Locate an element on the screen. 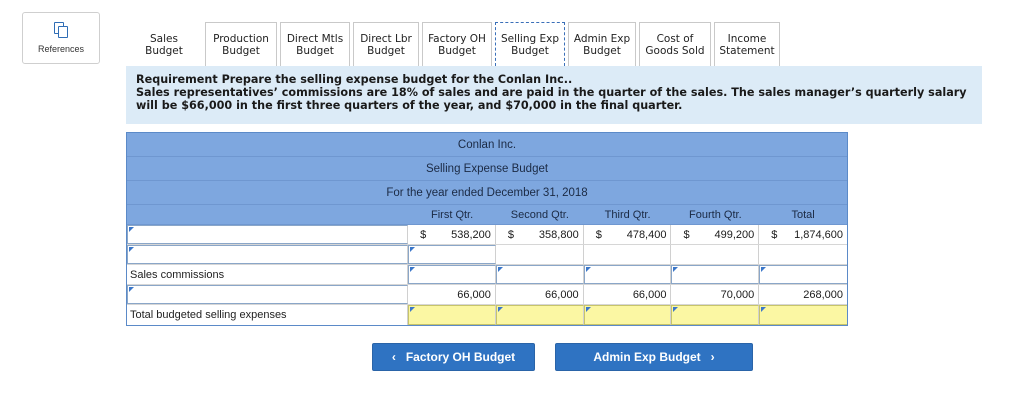 The height and width of the screenshot is (410, 1024). salary-total: 268,000 is located at coordinates (823, 294).